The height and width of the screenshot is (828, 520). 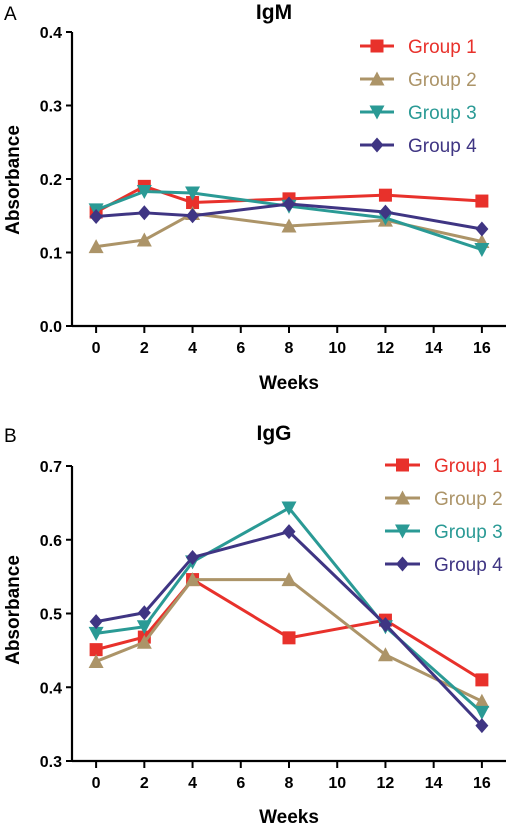 I want to click on y-tick-label: 0.6, so click(x=51, y=541).